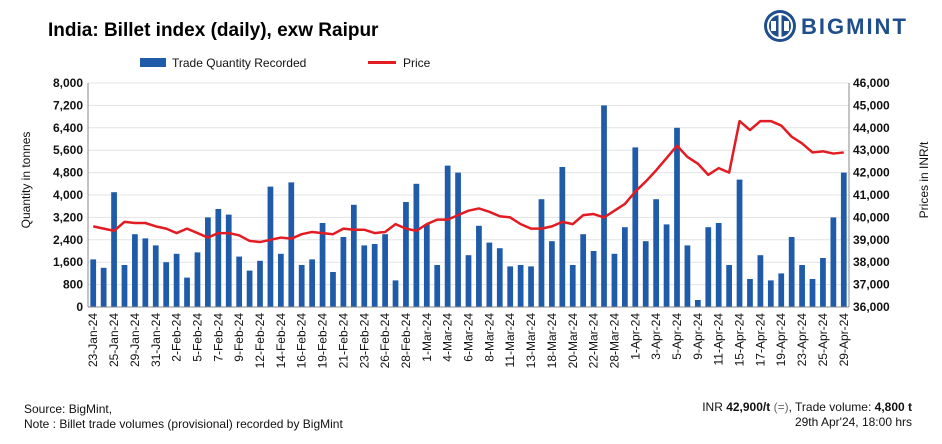 This screenshot has width=942, height=444. What do you see at coordinates (156, 340) in the screenshot?
I see `x-tick-label: 31-Jan-24` at bounding box center [156, 340].